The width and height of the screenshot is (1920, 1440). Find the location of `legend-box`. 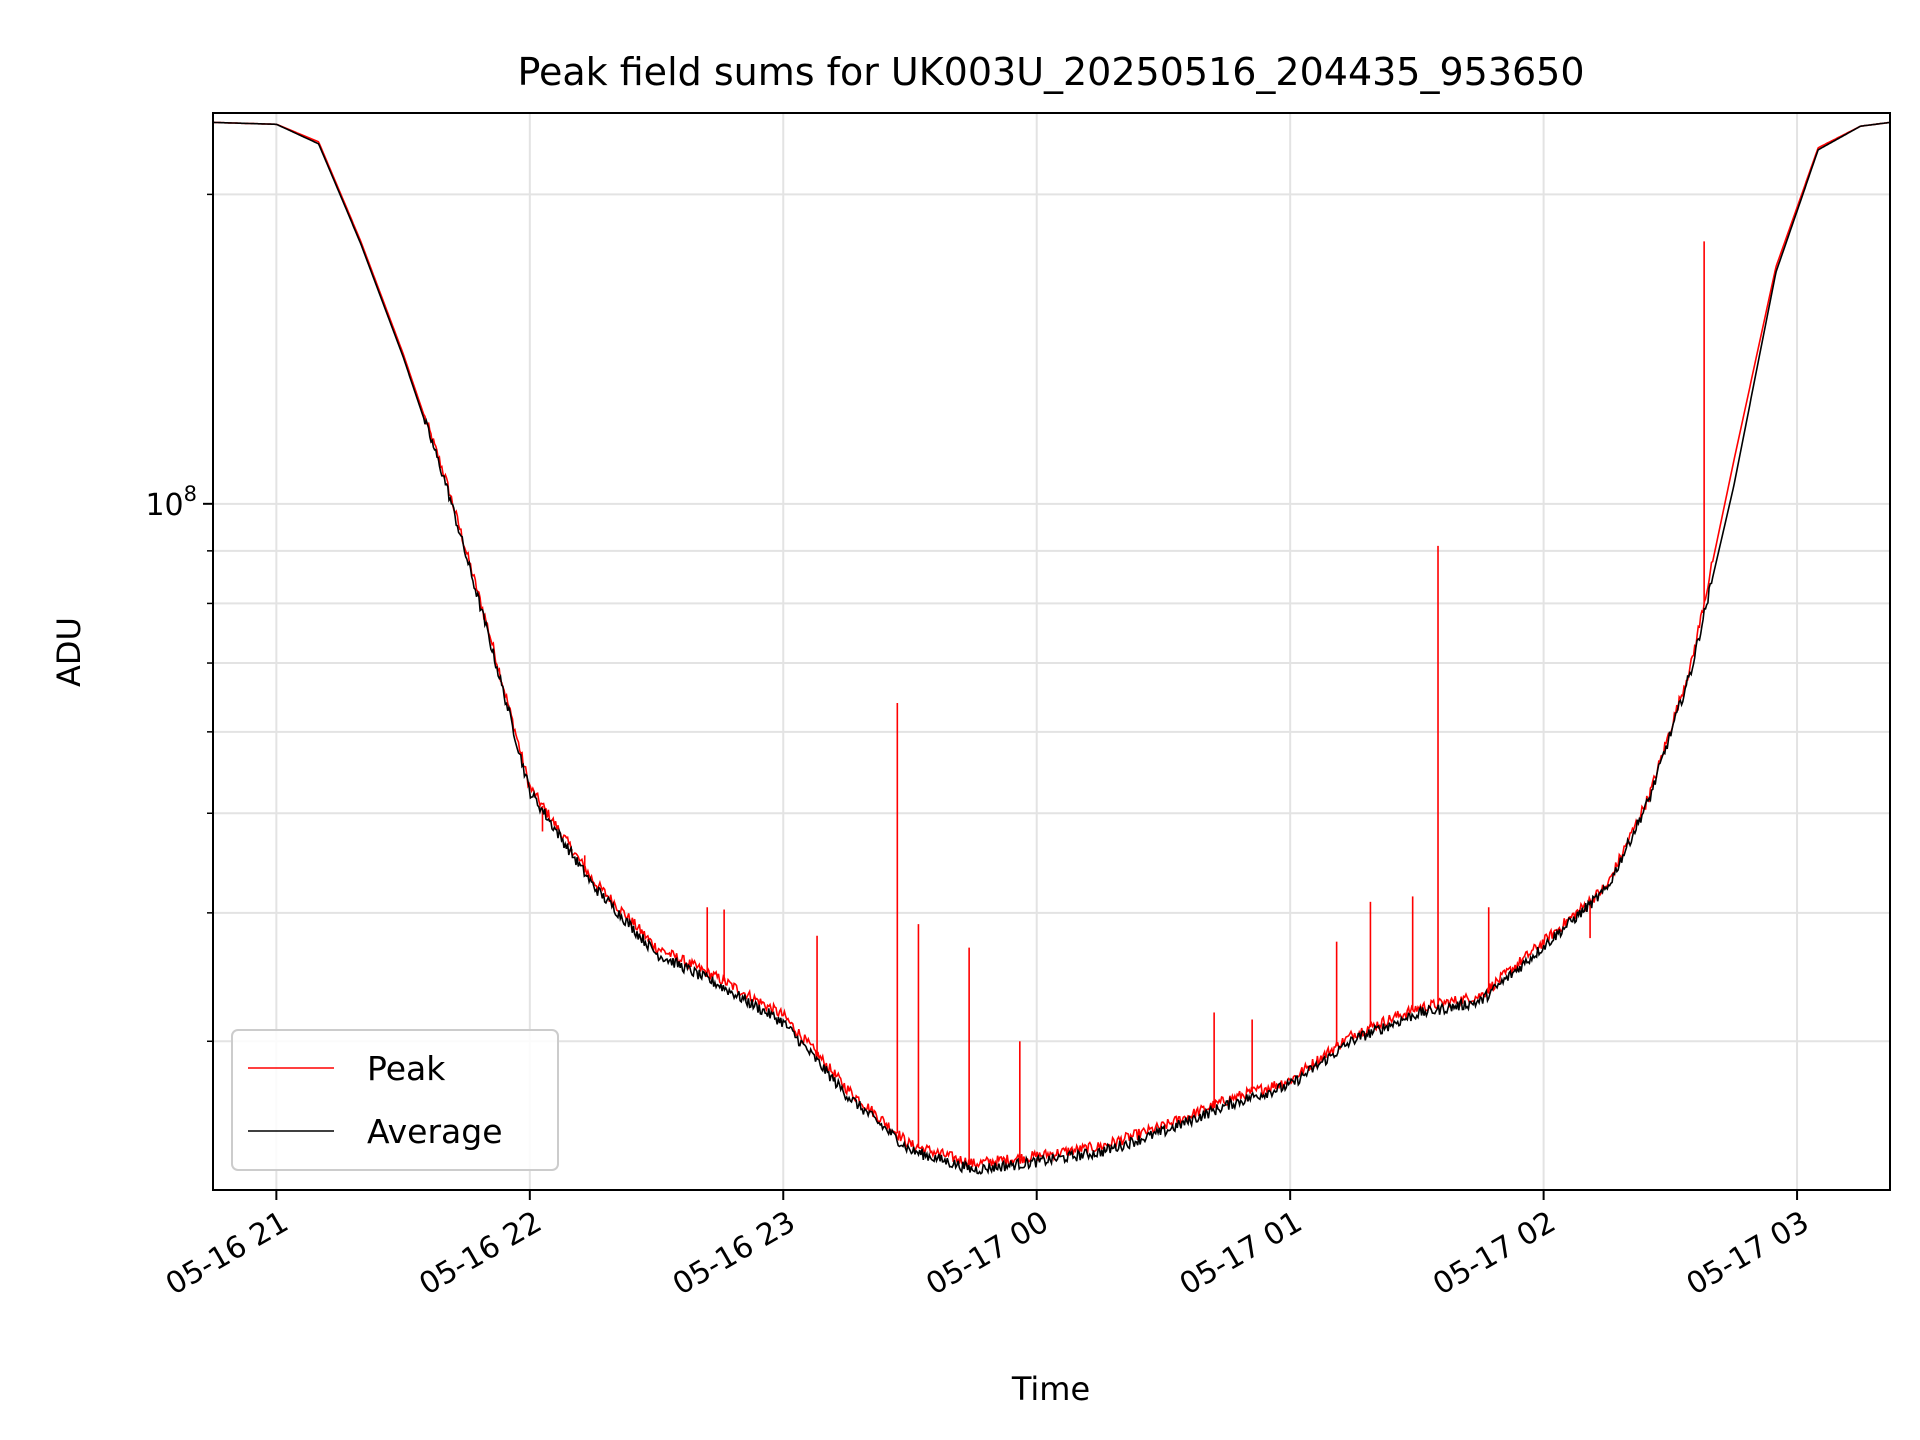

legend-box is located at coordinates (395, 1100).